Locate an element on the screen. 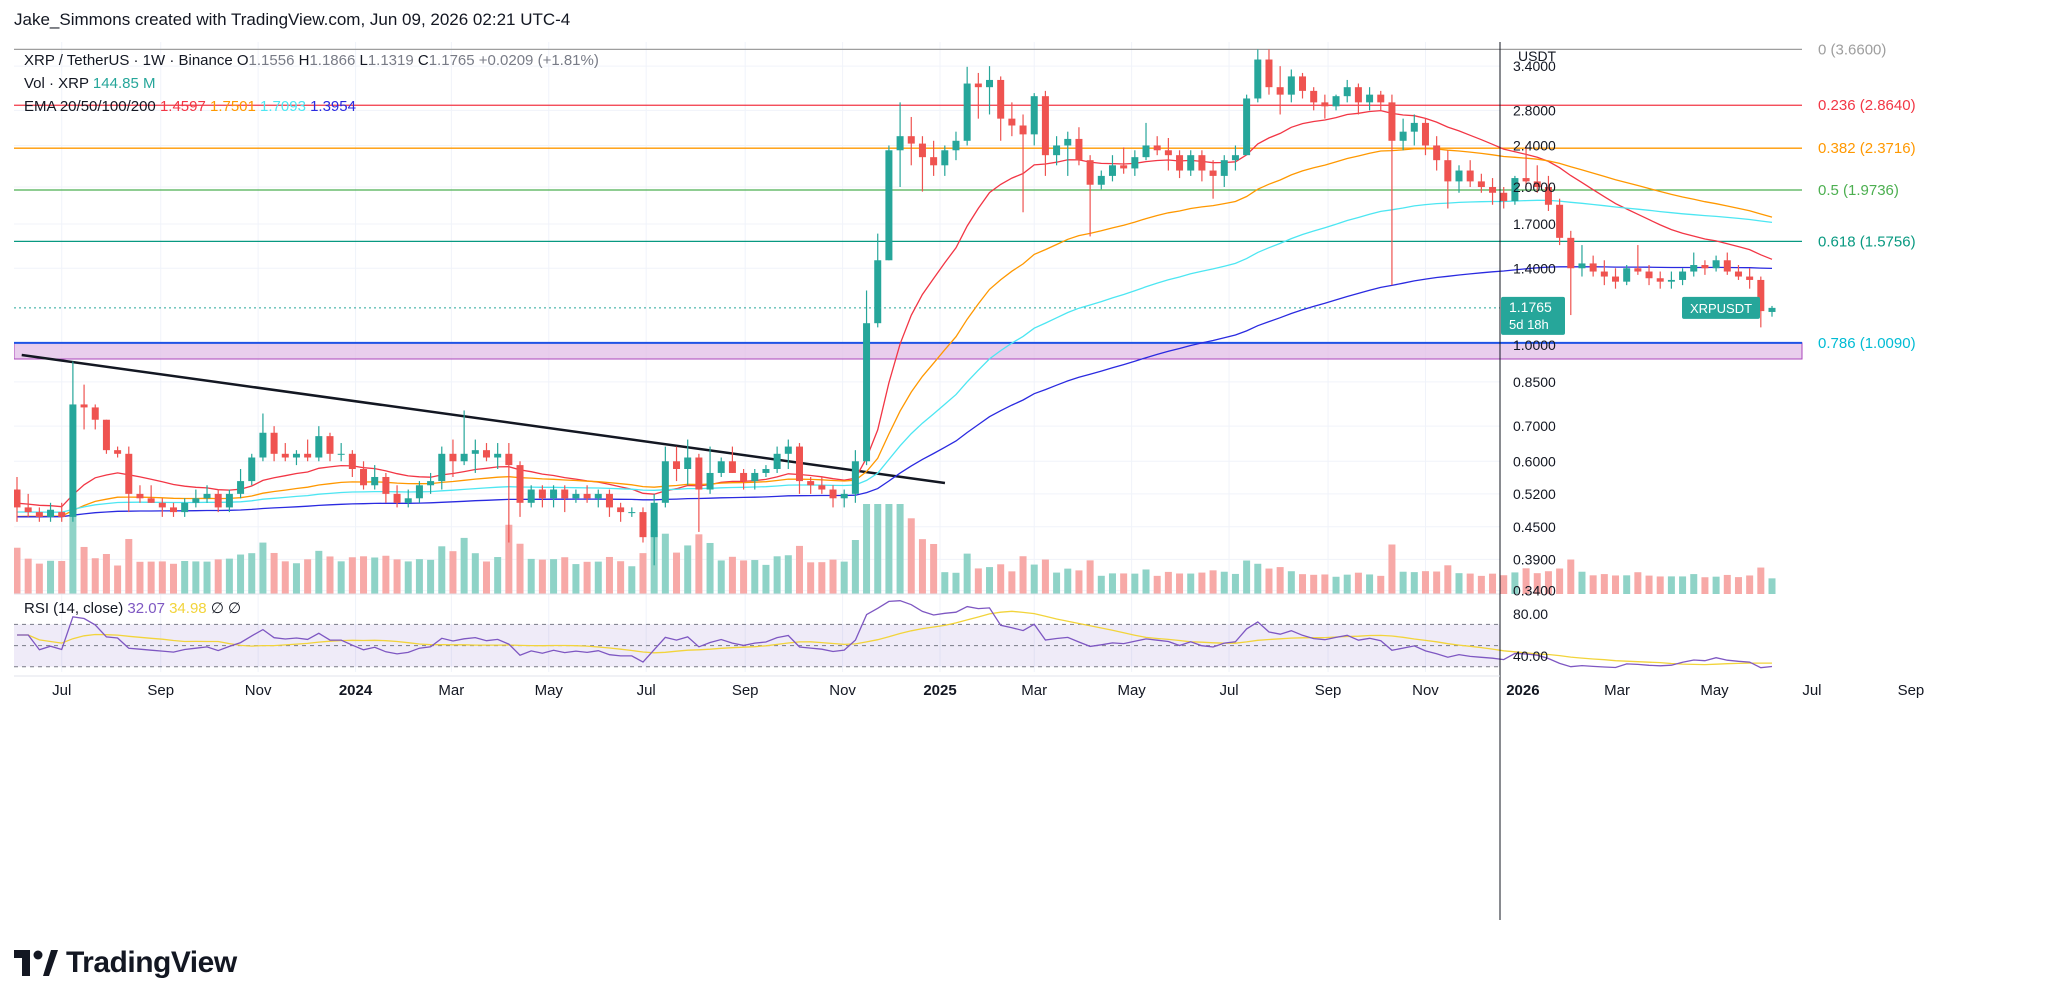  rsi-ma-line is located at coordinates (894, 638).